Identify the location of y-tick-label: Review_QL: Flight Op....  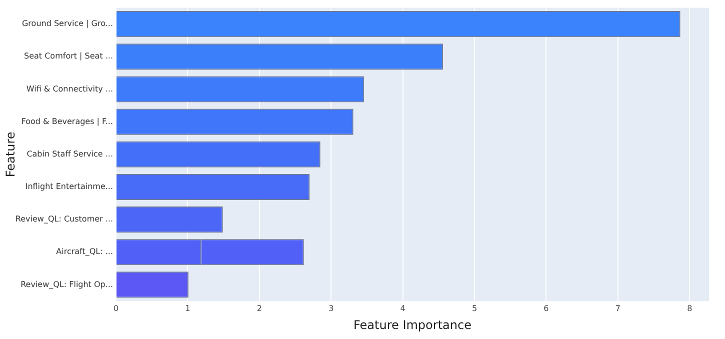
(66, 284).